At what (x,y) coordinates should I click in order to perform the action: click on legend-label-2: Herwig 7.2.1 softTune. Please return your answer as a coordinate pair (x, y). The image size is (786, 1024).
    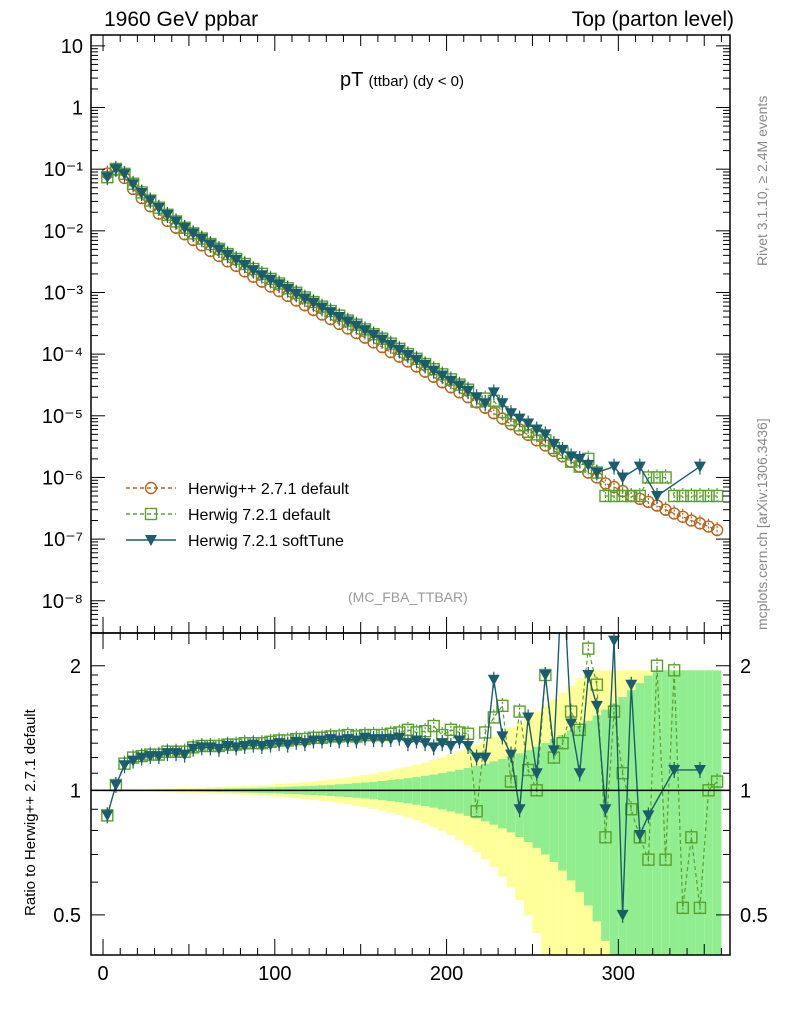
    Looking at the image, I should click on (266, 541).